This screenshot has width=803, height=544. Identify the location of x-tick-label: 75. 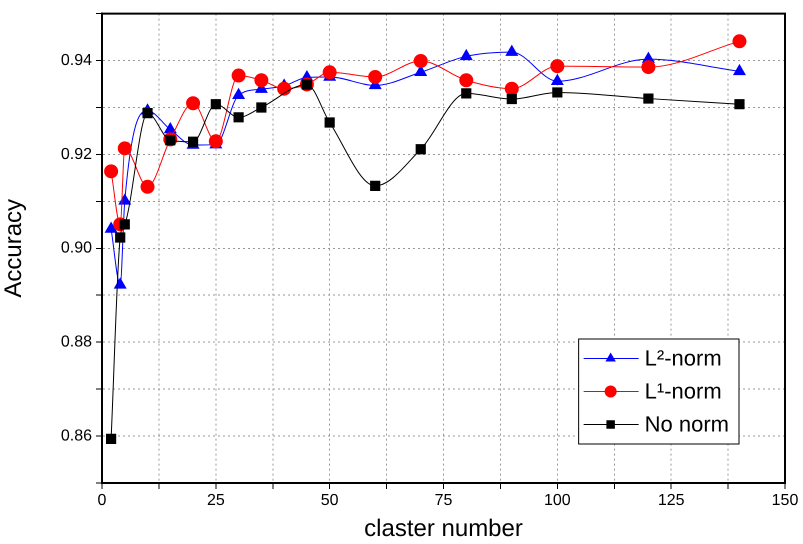
(443, 501).